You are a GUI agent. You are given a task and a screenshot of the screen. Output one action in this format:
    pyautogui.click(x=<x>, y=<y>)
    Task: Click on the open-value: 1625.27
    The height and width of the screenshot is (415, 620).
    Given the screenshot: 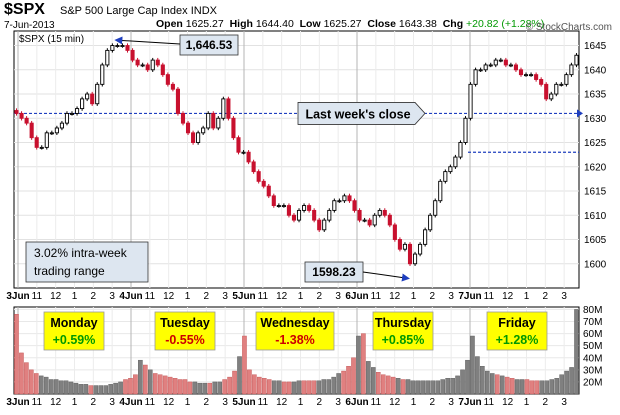 What is the action you would take?
    pyautogui.click(x=204, y=24)
    